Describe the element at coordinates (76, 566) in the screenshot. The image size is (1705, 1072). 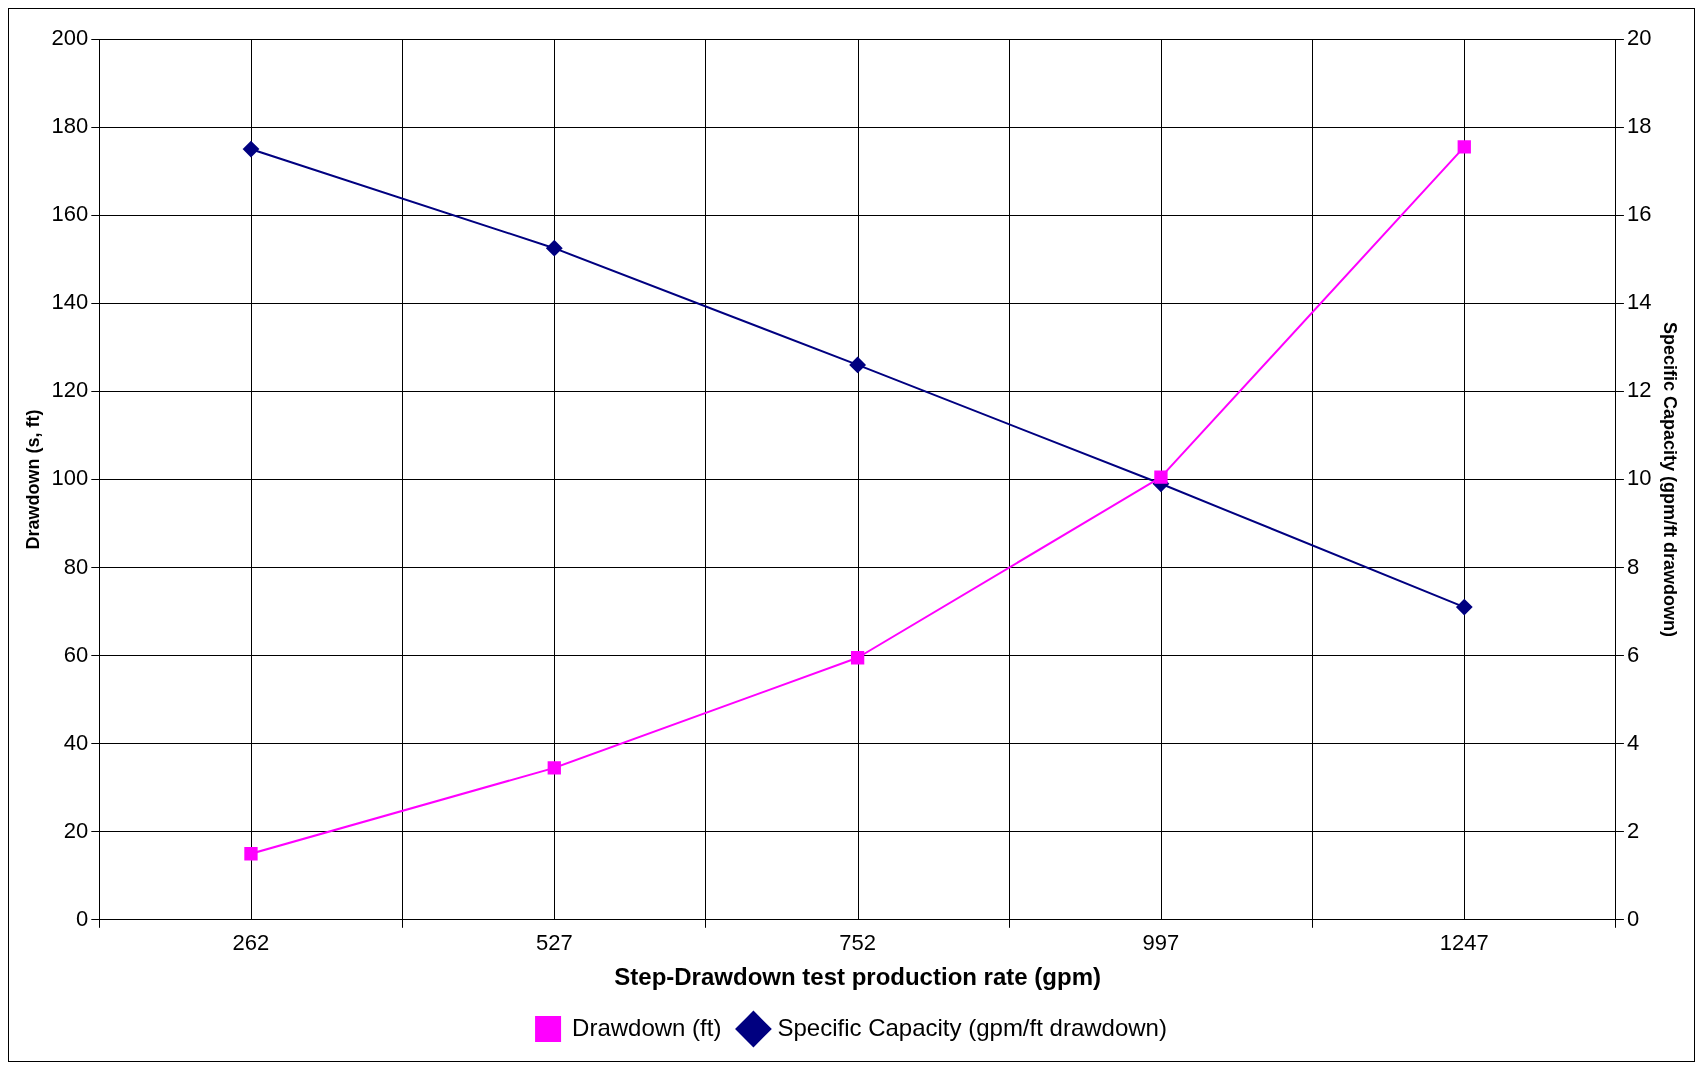
I see `y-tick-label: 80` at that location.